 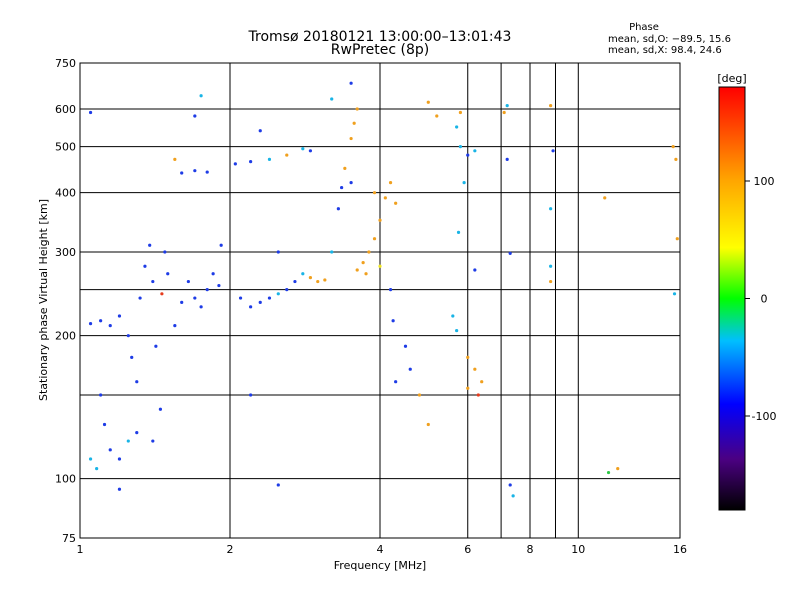 I want to click on y-tick-label: 500, so click(x=65, y=147).